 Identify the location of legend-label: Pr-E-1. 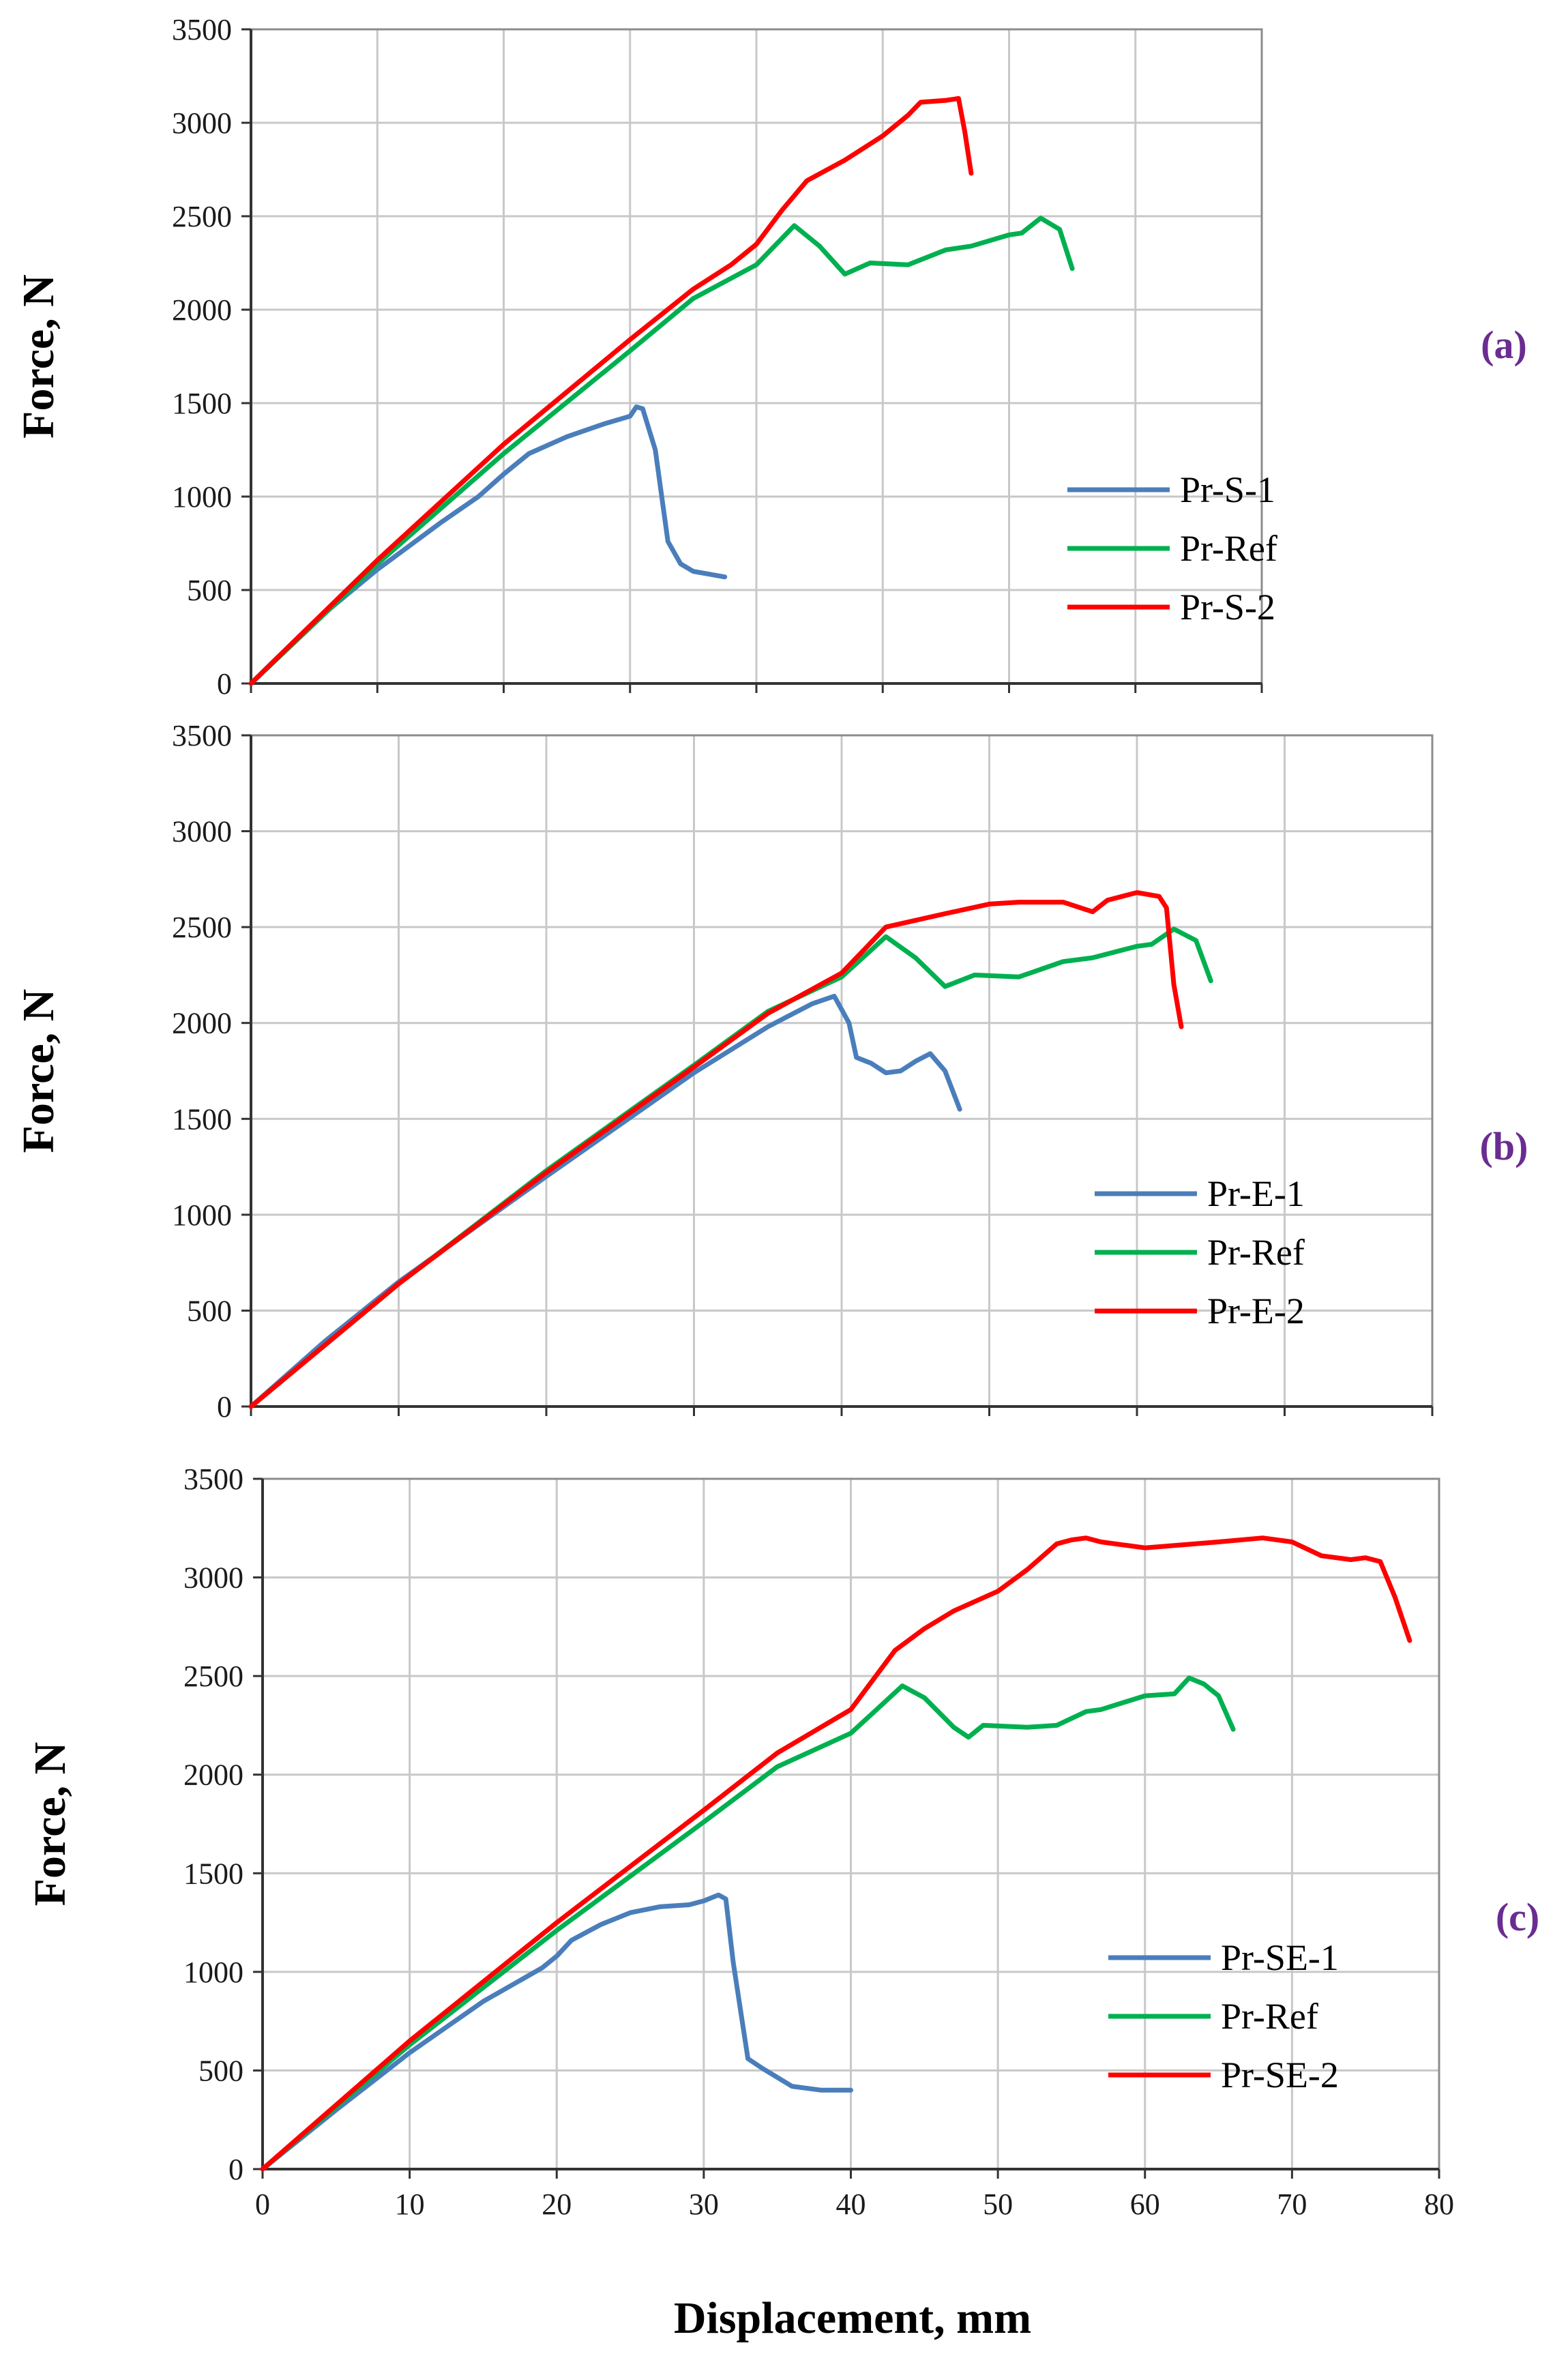
(1256, 1193).